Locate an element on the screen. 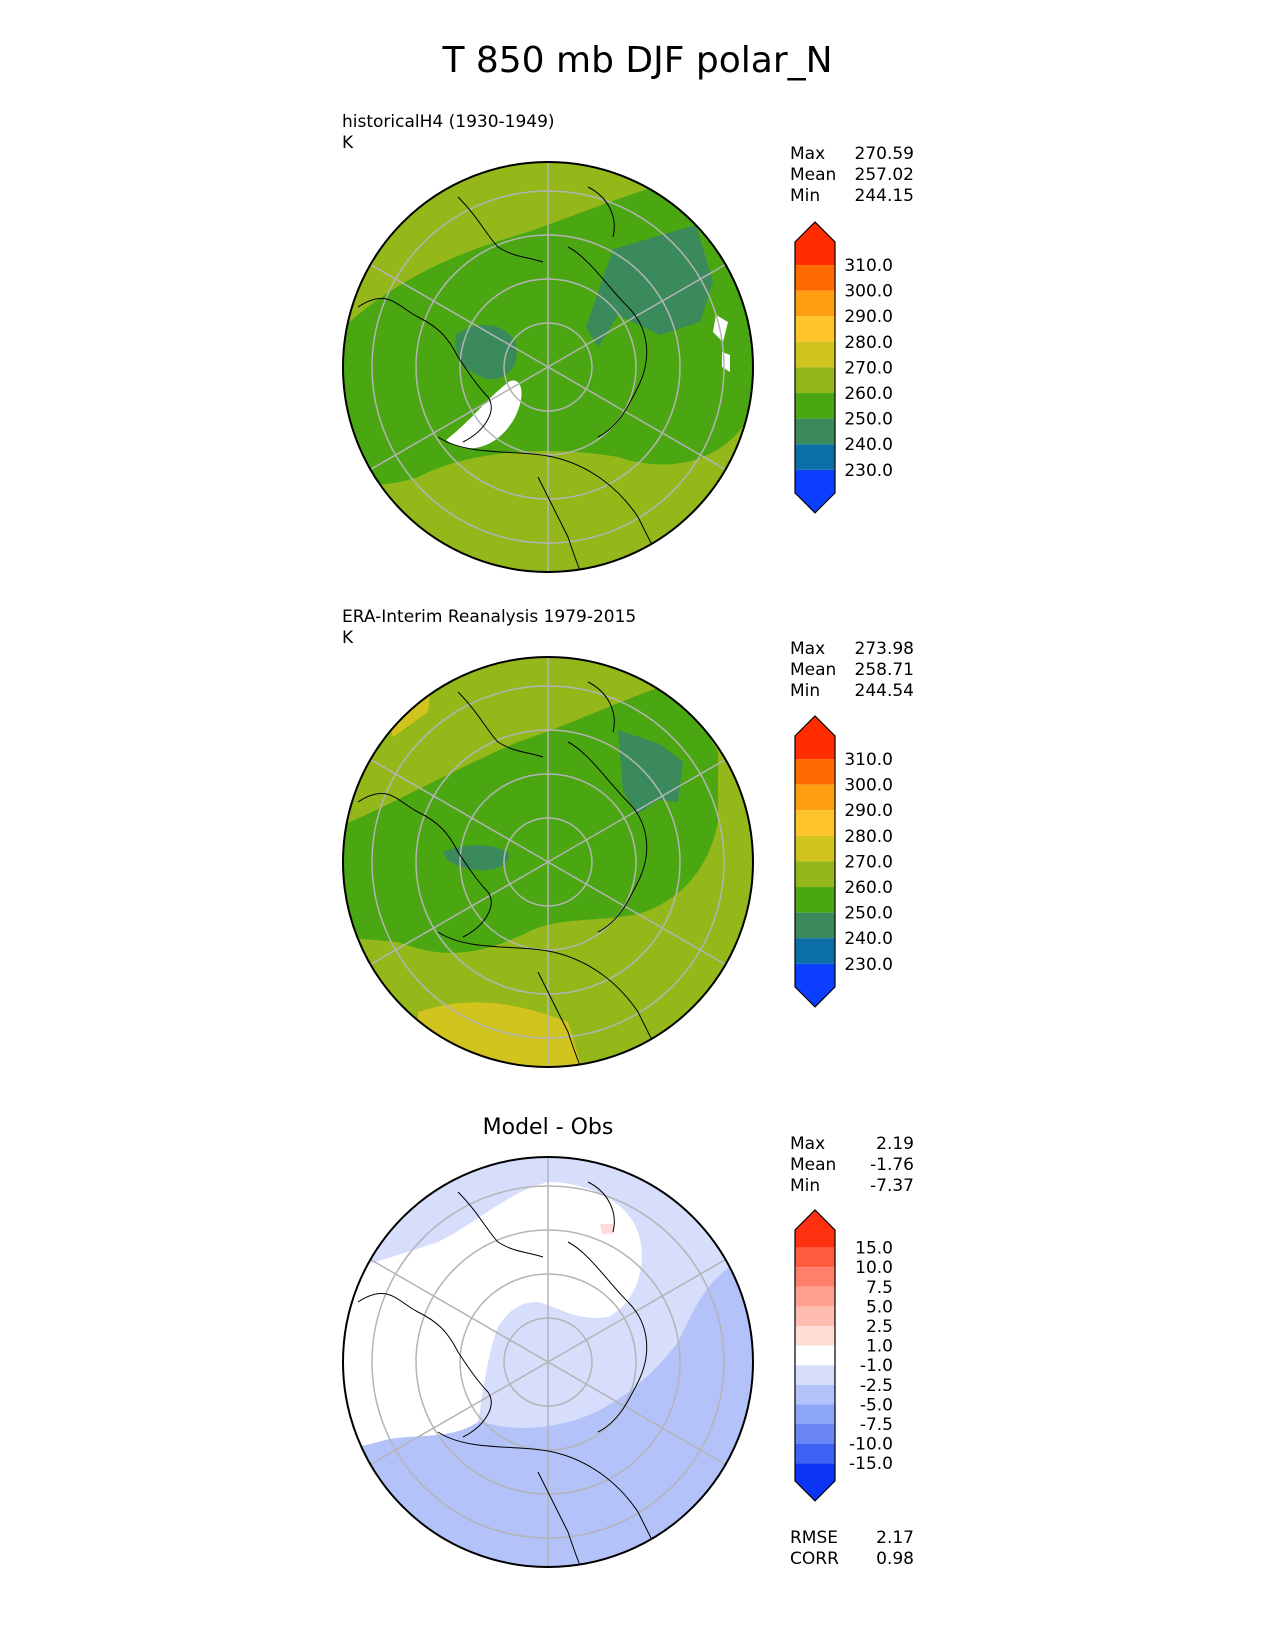  stat-value: 273.98 is located at coordinates (884, 649).